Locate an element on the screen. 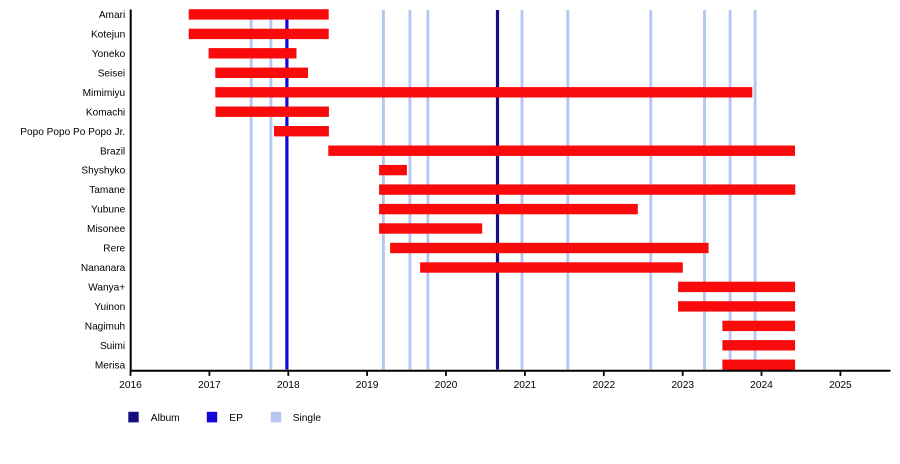 This screenshot has width=900, height=464. svg-text: Single is located at coordinates (307, 418).